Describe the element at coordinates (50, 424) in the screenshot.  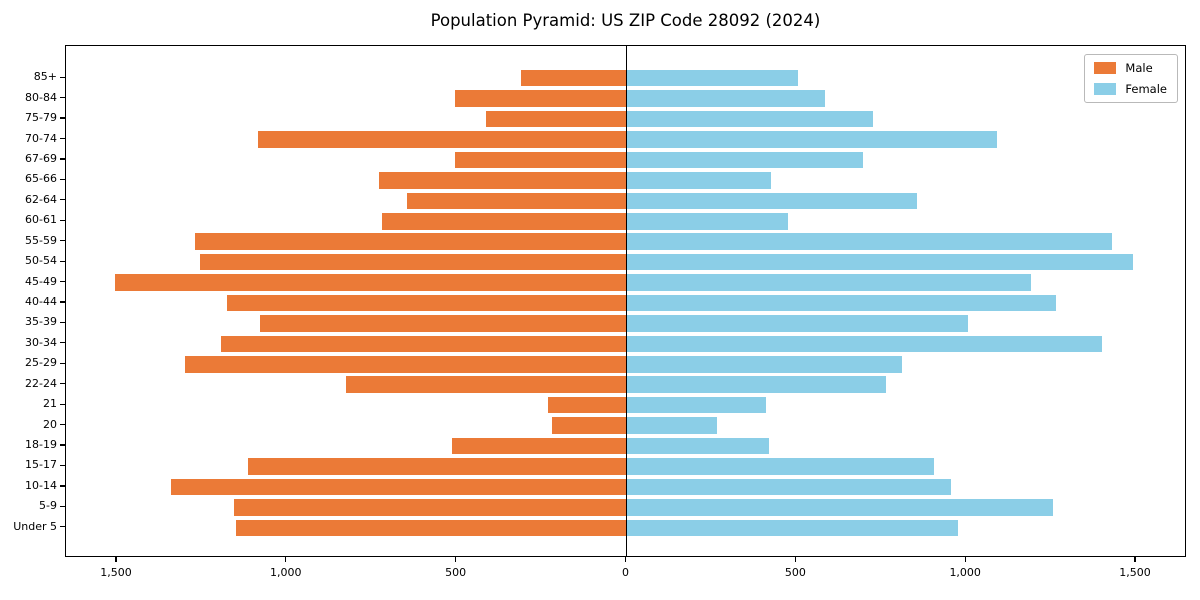
I see `y-tick-label: 20` at that location.